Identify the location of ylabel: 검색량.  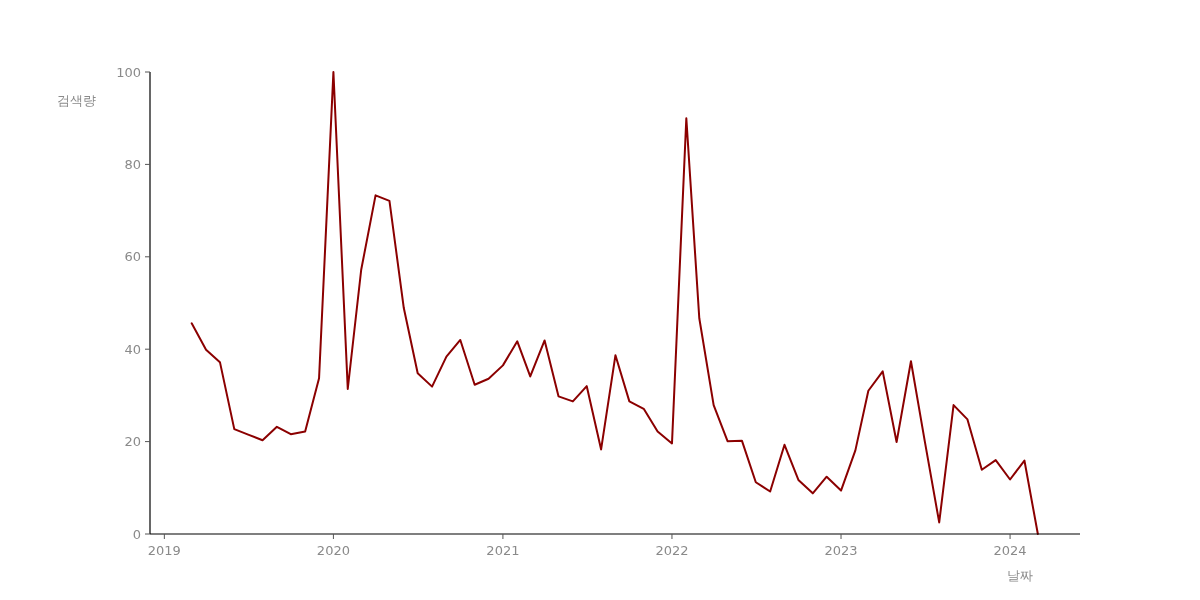
(76, 100).